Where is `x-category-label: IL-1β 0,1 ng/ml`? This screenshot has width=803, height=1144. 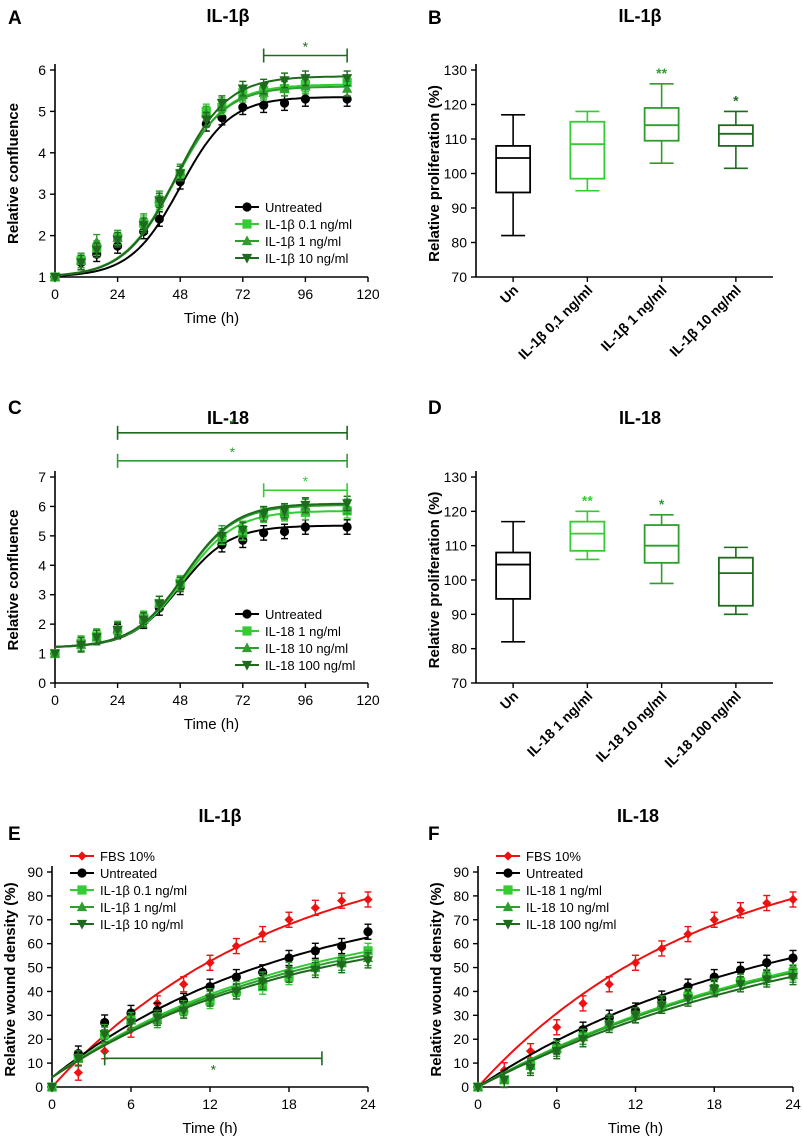 x-category-label: IL-1β 0,1 ng/ml is located at coordinates (555, 322).